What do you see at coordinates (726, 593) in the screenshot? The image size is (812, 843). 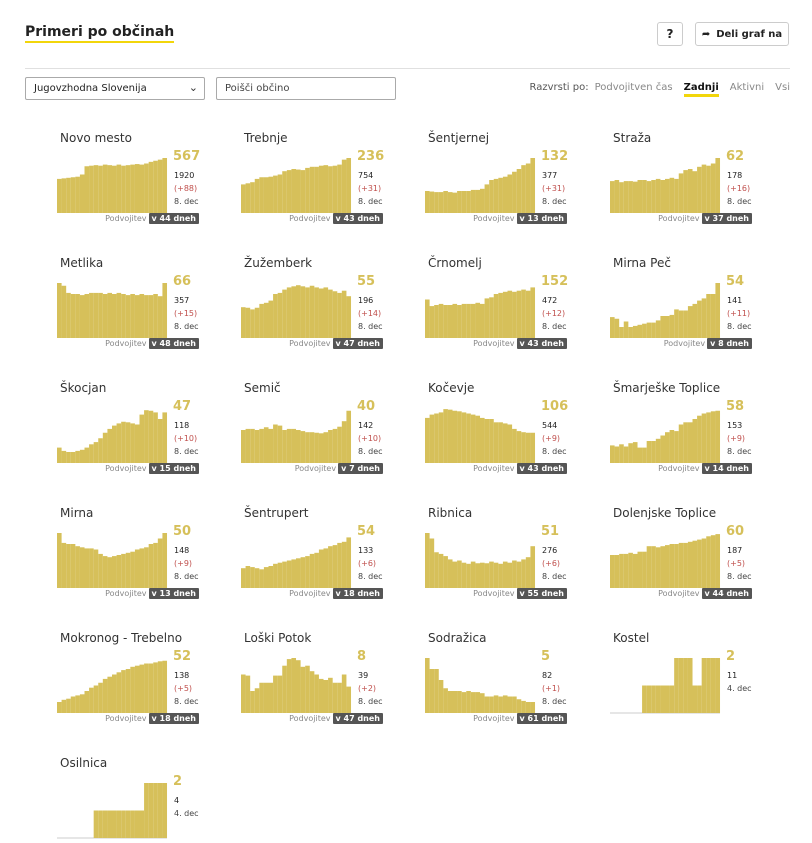 I see `doubling-badge: v 44 dneh` at bounding box center [726, 593].